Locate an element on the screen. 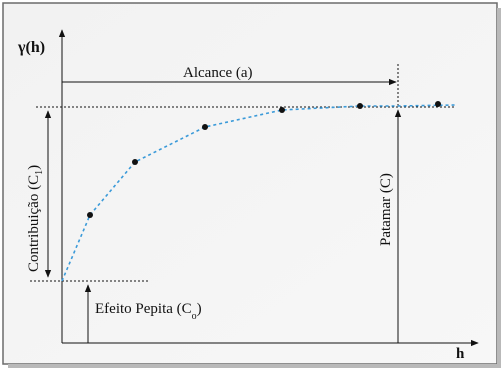 This screenshot has width=502, height=369. x-axis-label: h is located at coordinates (460, 354).